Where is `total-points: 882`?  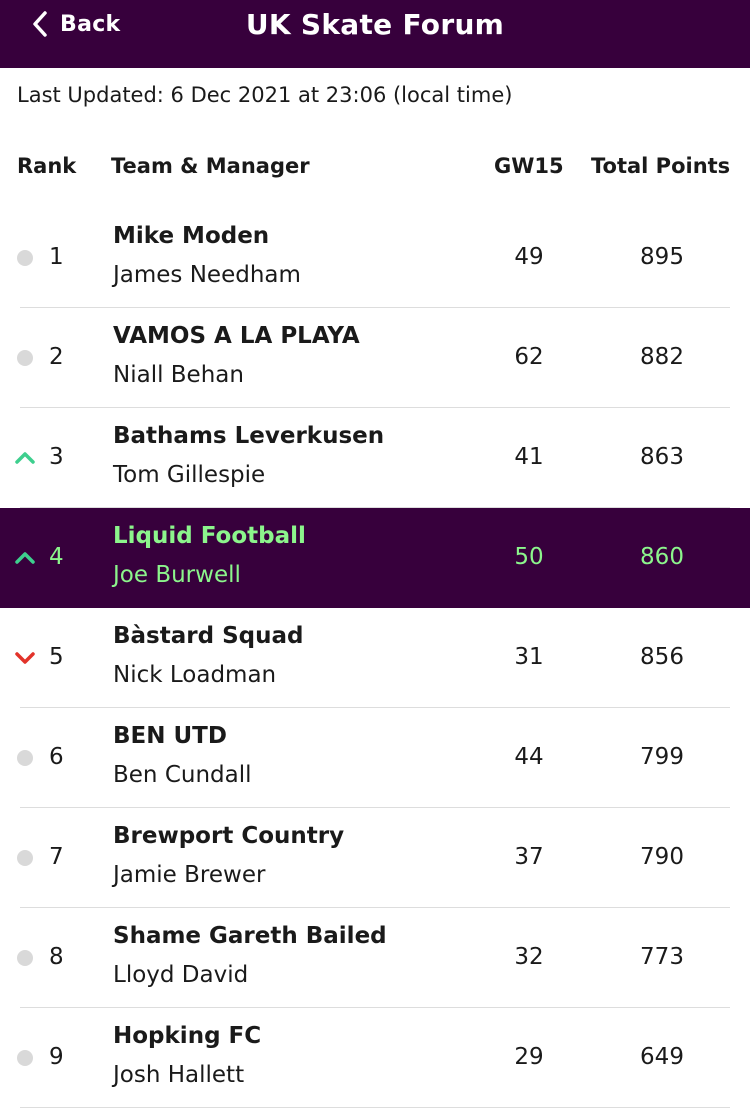 total-points: 882 is located at coordinates (662, 357).